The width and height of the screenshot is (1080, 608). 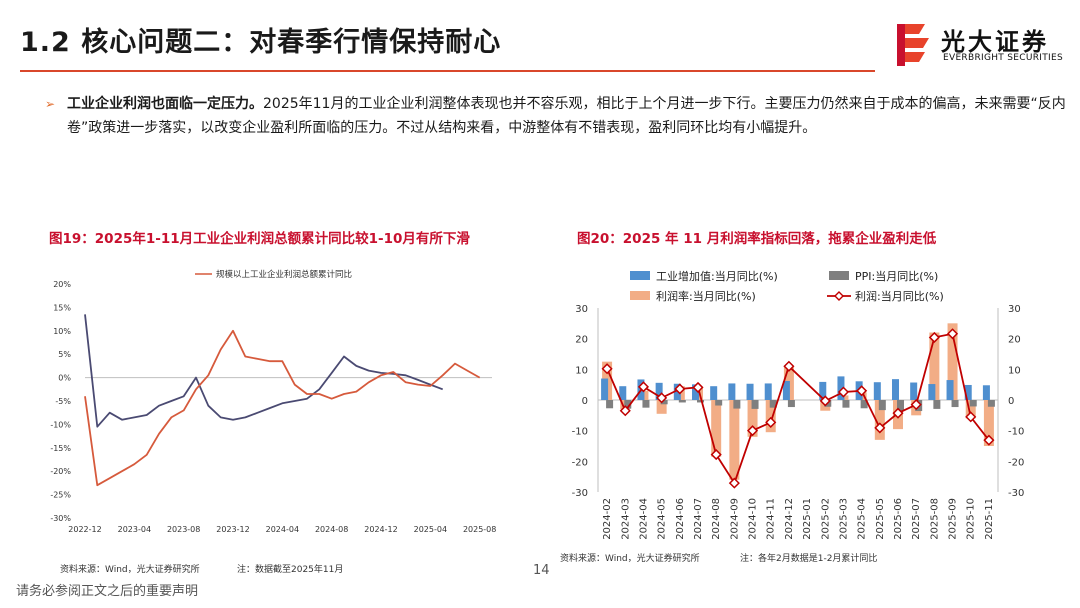 I want to click on y-tick-label-right: -30, so click(x=1016, y=493).